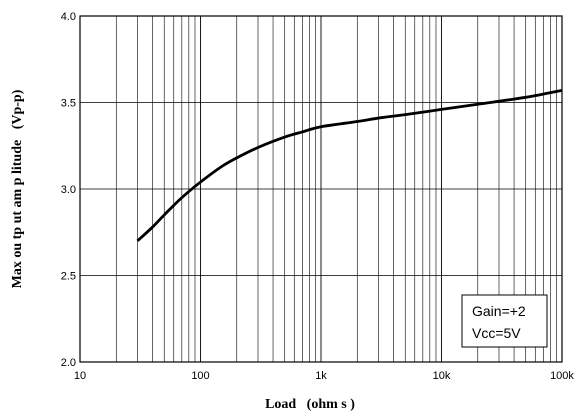 Image resolution: width=576 pixels, height=414 pixels. Describe the element at coordinates (68, 17) in the screenshot. I see `y-tick-label: 4.0` at that location.